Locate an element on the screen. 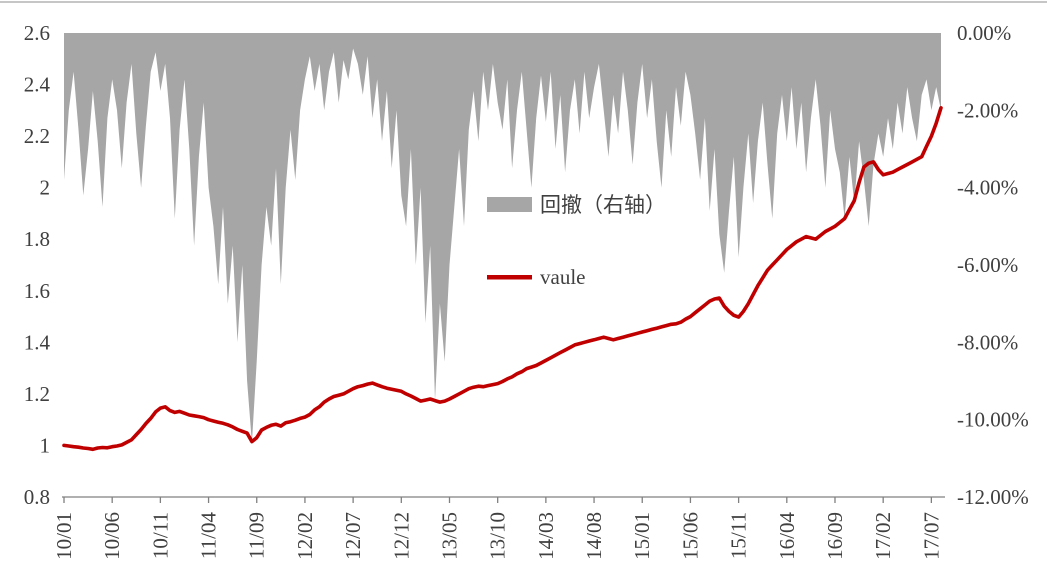  x-axis-tick-label: 13/05 is located at coordinates (450, 536).